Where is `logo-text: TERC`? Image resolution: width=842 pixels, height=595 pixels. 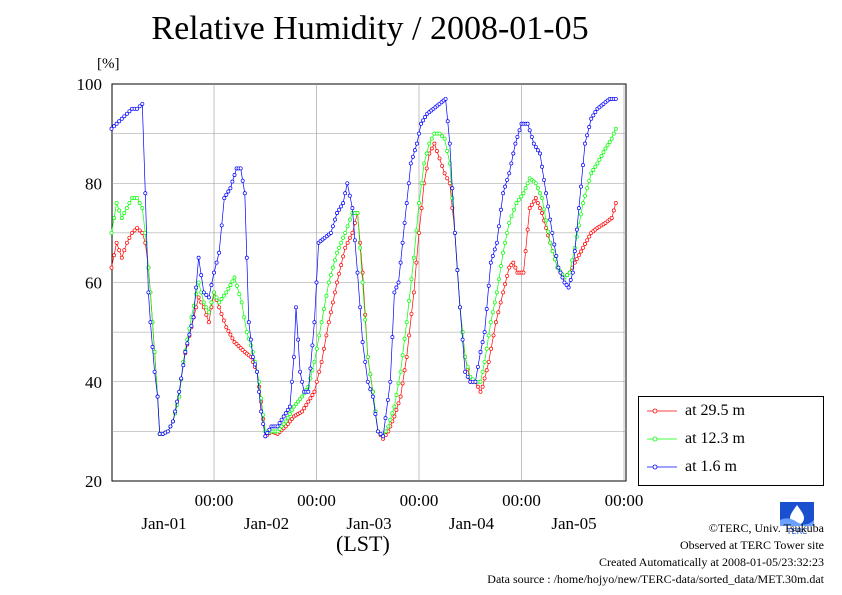 logo-text: TERC is located at coordinates (797, 531).